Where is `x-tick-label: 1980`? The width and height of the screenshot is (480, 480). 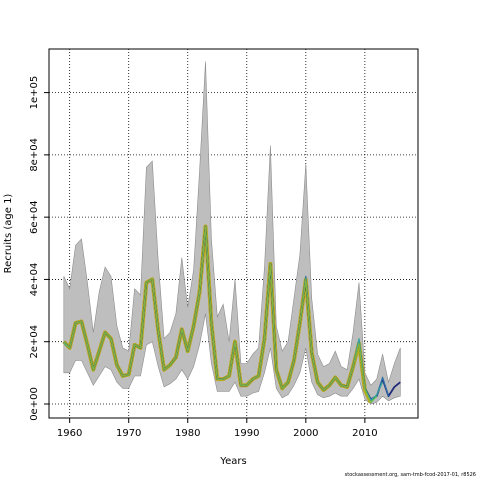 x-tick-label: 1980 is located at coordinates (187, 433).